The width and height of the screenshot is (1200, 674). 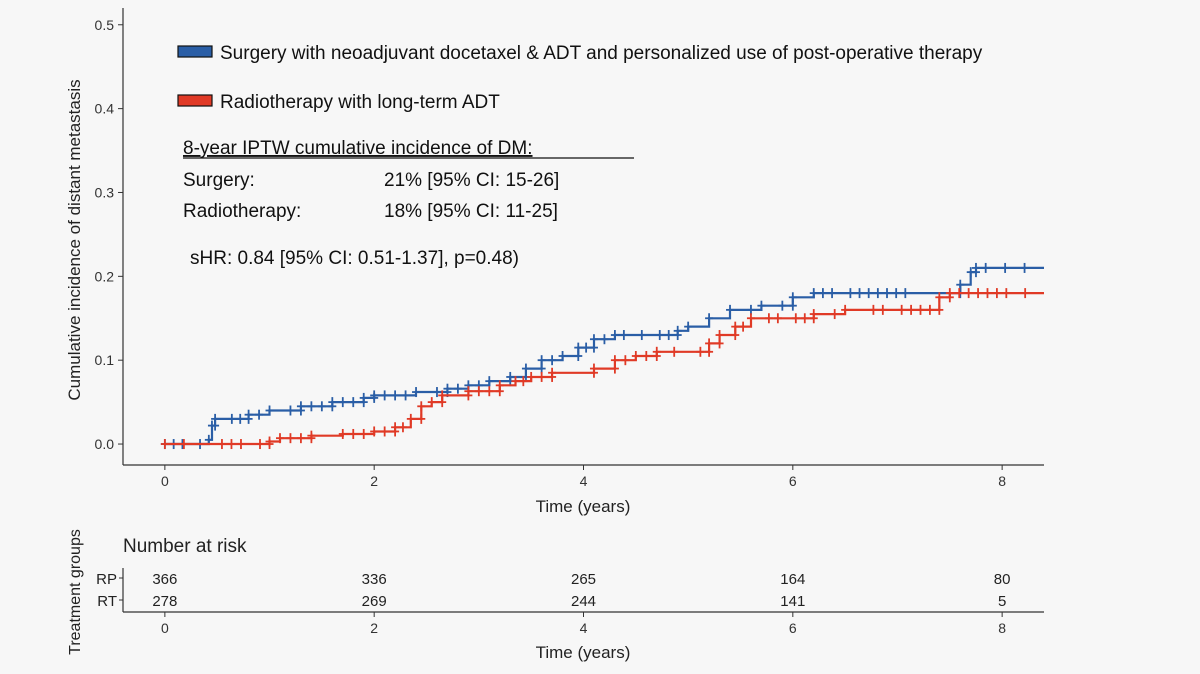 What do you see at coordinates (219, 180) in the screenshot?
I see `annotation-surgery-label: Surgery:` at bounding box center [219, 180].